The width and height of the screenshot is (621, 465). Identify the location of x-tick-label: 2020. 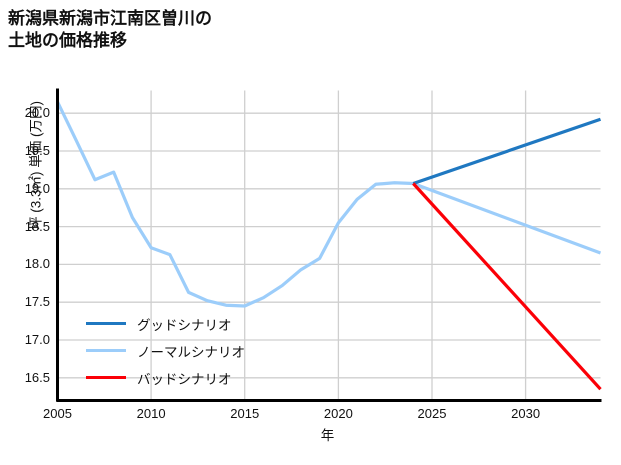
(338, 413).